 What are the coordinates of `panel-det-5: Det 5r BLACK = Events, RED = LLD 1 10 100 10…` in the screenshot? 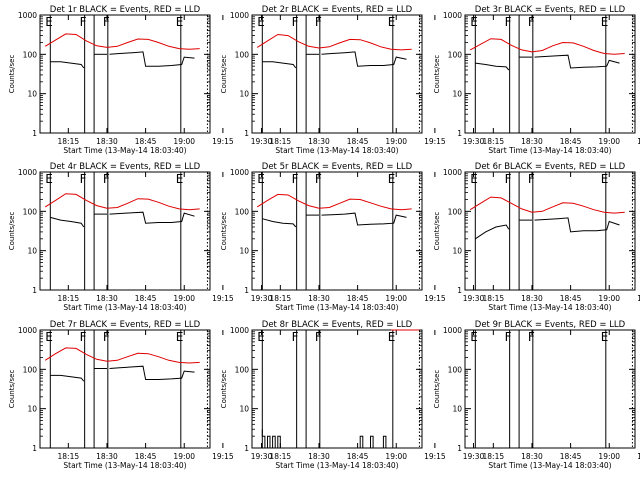 It's located at (352, 237).